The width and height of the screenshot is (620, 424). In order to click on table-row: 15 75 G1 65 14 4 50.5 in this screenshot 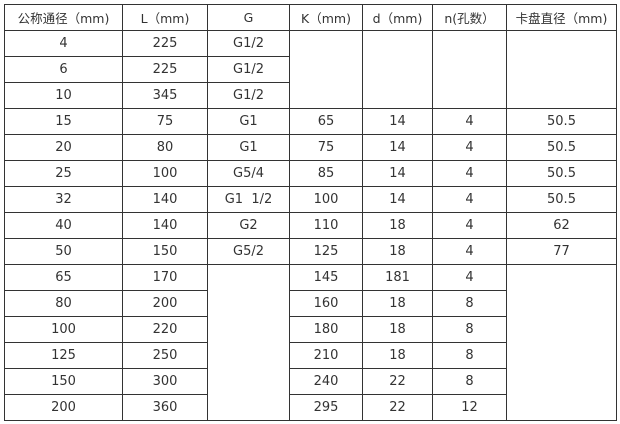, I will do `click(310, 121)`.